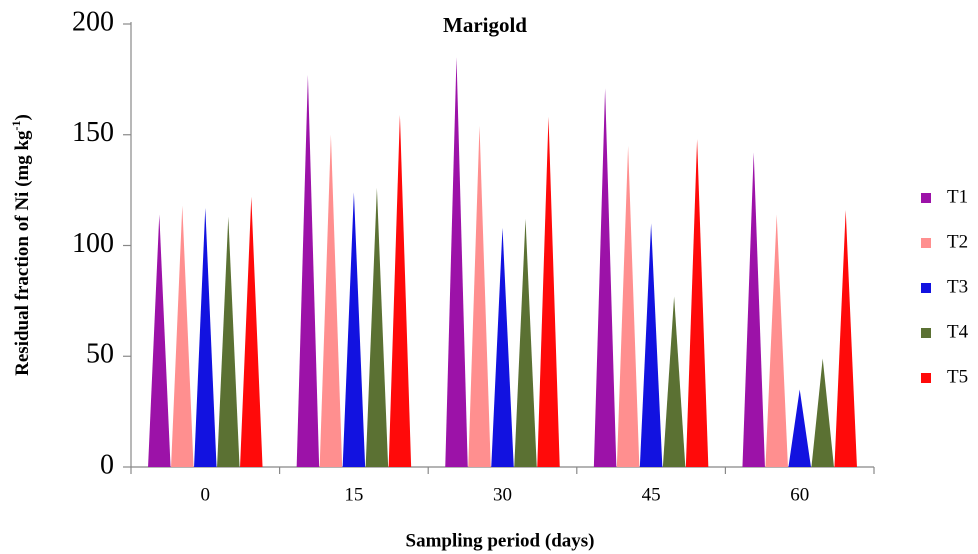  What do you see at coordinates (957, 196) in the screenshot?
I see `legend-label: T1` at bounding box center [957, 196].